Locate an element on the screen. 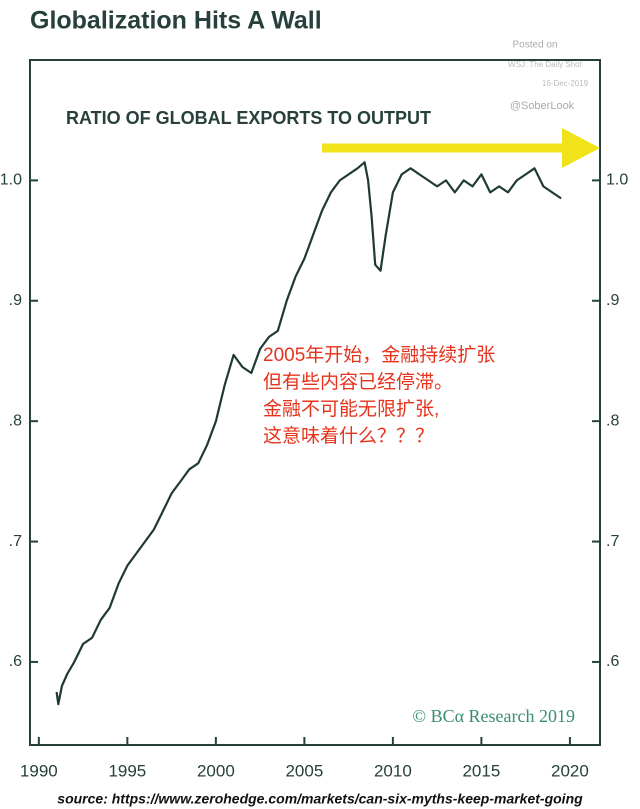 This screenshot has height=809, width=640. watermark: WSJ: The Daily Shot is located at coordinates (545, 64).